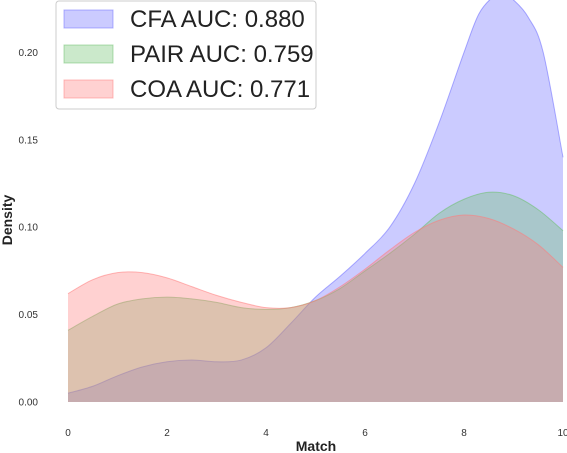 The width and height of the screenshot is (567, 453). What do you see at coordinates (266, 433) in the screenshot?
I see `x-tick-label: 4` at bounding box center [266, 433].